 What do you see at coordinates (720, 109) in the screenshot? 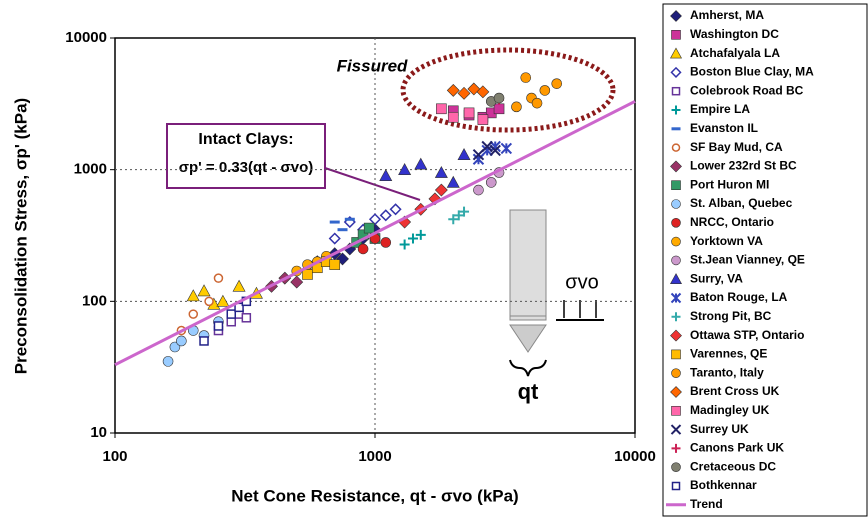
I see `legend-label: Empire LA` at bounding box center [720, 109].